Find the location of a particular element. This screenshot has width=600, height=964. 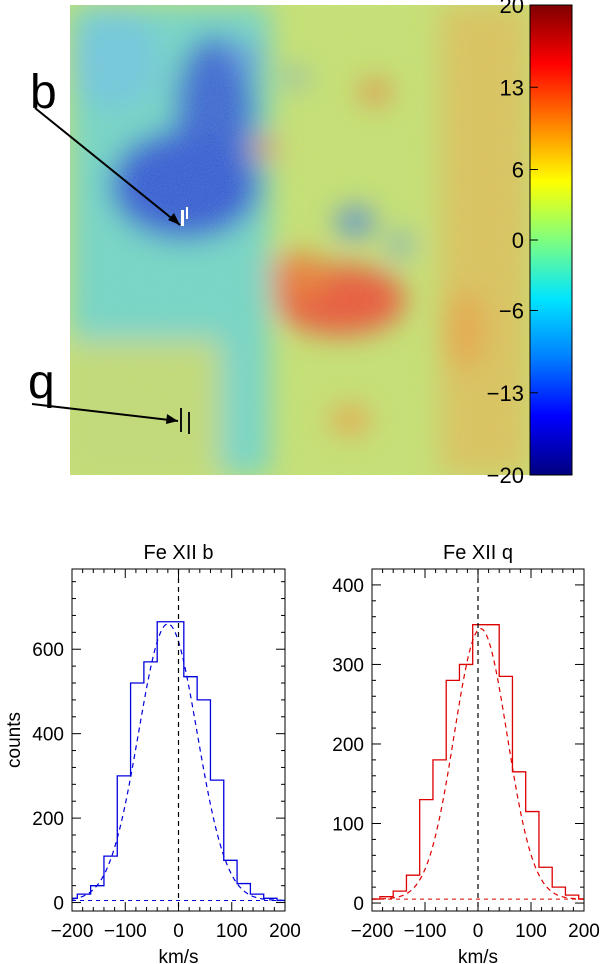

colorbar-tick-label: 20 is located at coordinates (512, 9).